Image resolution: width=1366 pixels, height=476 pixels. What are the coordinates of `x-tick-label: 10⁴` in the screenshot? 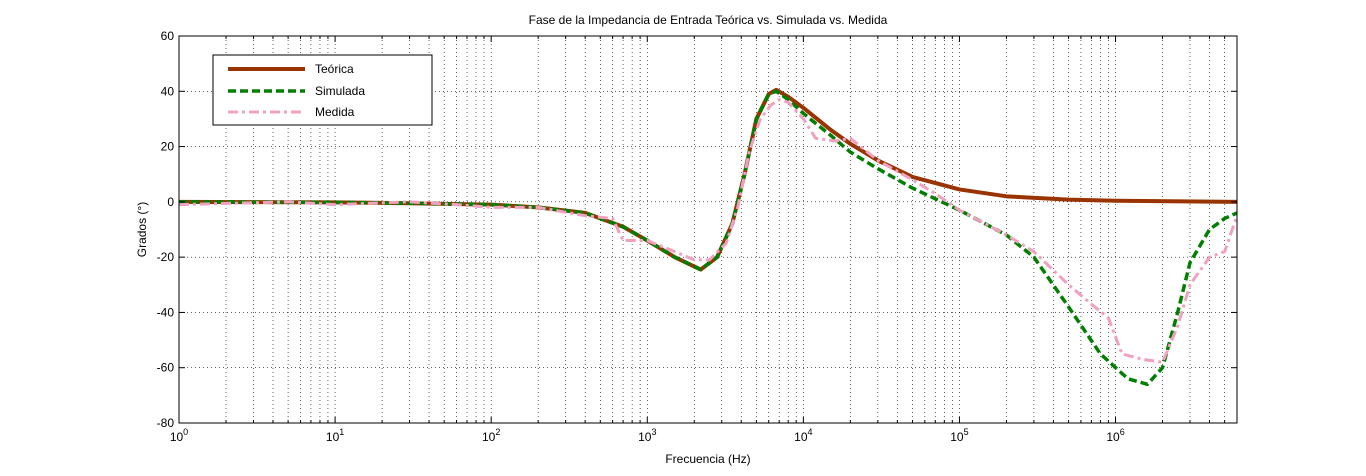 It's located at (803, 435).